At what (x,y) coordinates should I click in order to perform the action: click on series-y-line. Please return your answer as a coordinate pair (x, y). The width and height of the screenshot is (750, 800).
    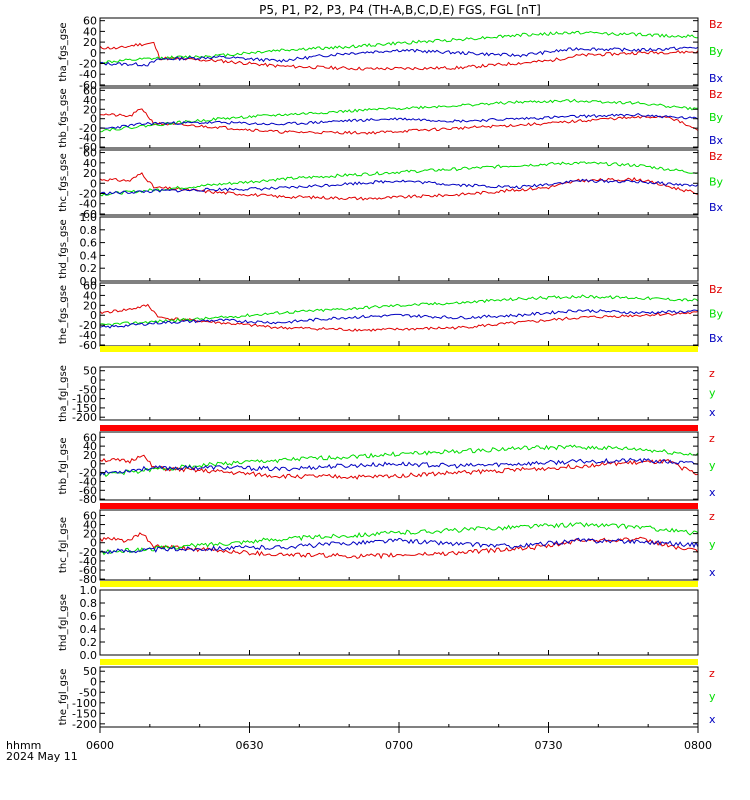
    Looking at the image, I should click on (399, 461).